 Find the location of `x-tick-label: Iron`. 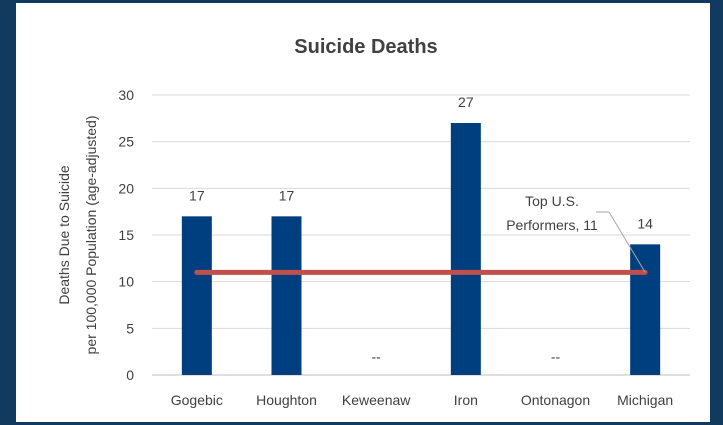

x-tick-label: Iron is located at coordinates (466, 400).